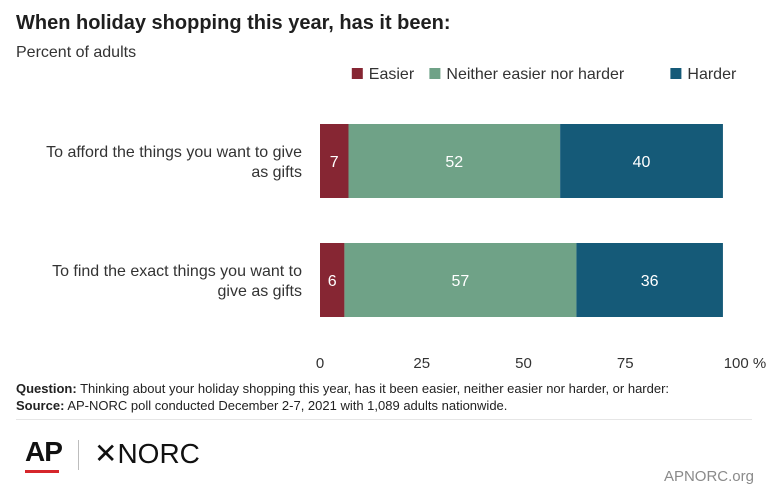  I want to click on site-url: APNORC.org, so click(708, 476).